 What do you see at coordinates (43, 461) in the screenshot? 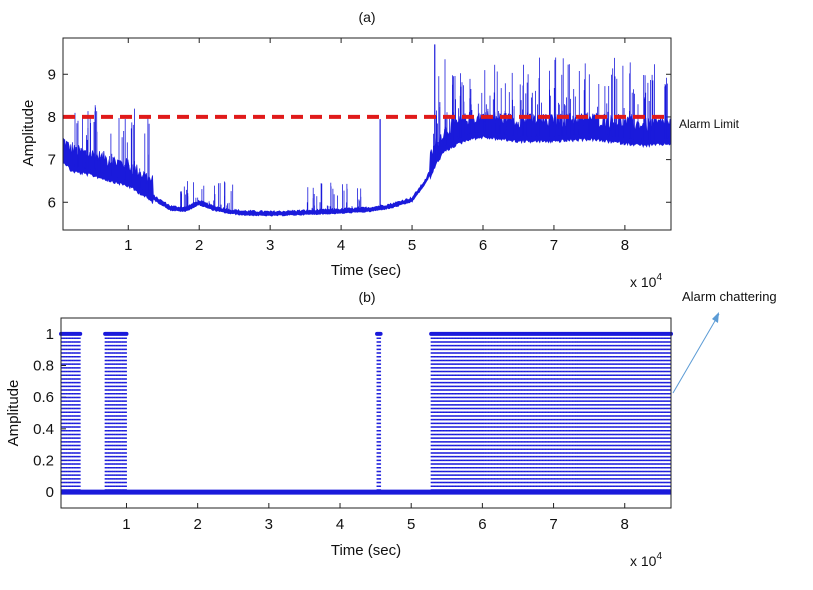
I see `y-tick-label: 0.2` at bounding box center [43, 461].